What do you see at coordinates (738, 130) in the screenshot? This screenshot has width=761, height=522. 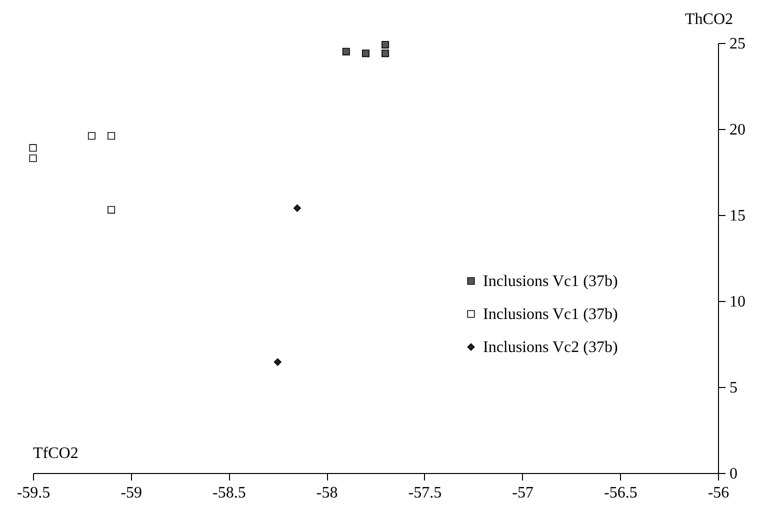 I see `y-tick-label: 20` at bounding box center [738, 130].